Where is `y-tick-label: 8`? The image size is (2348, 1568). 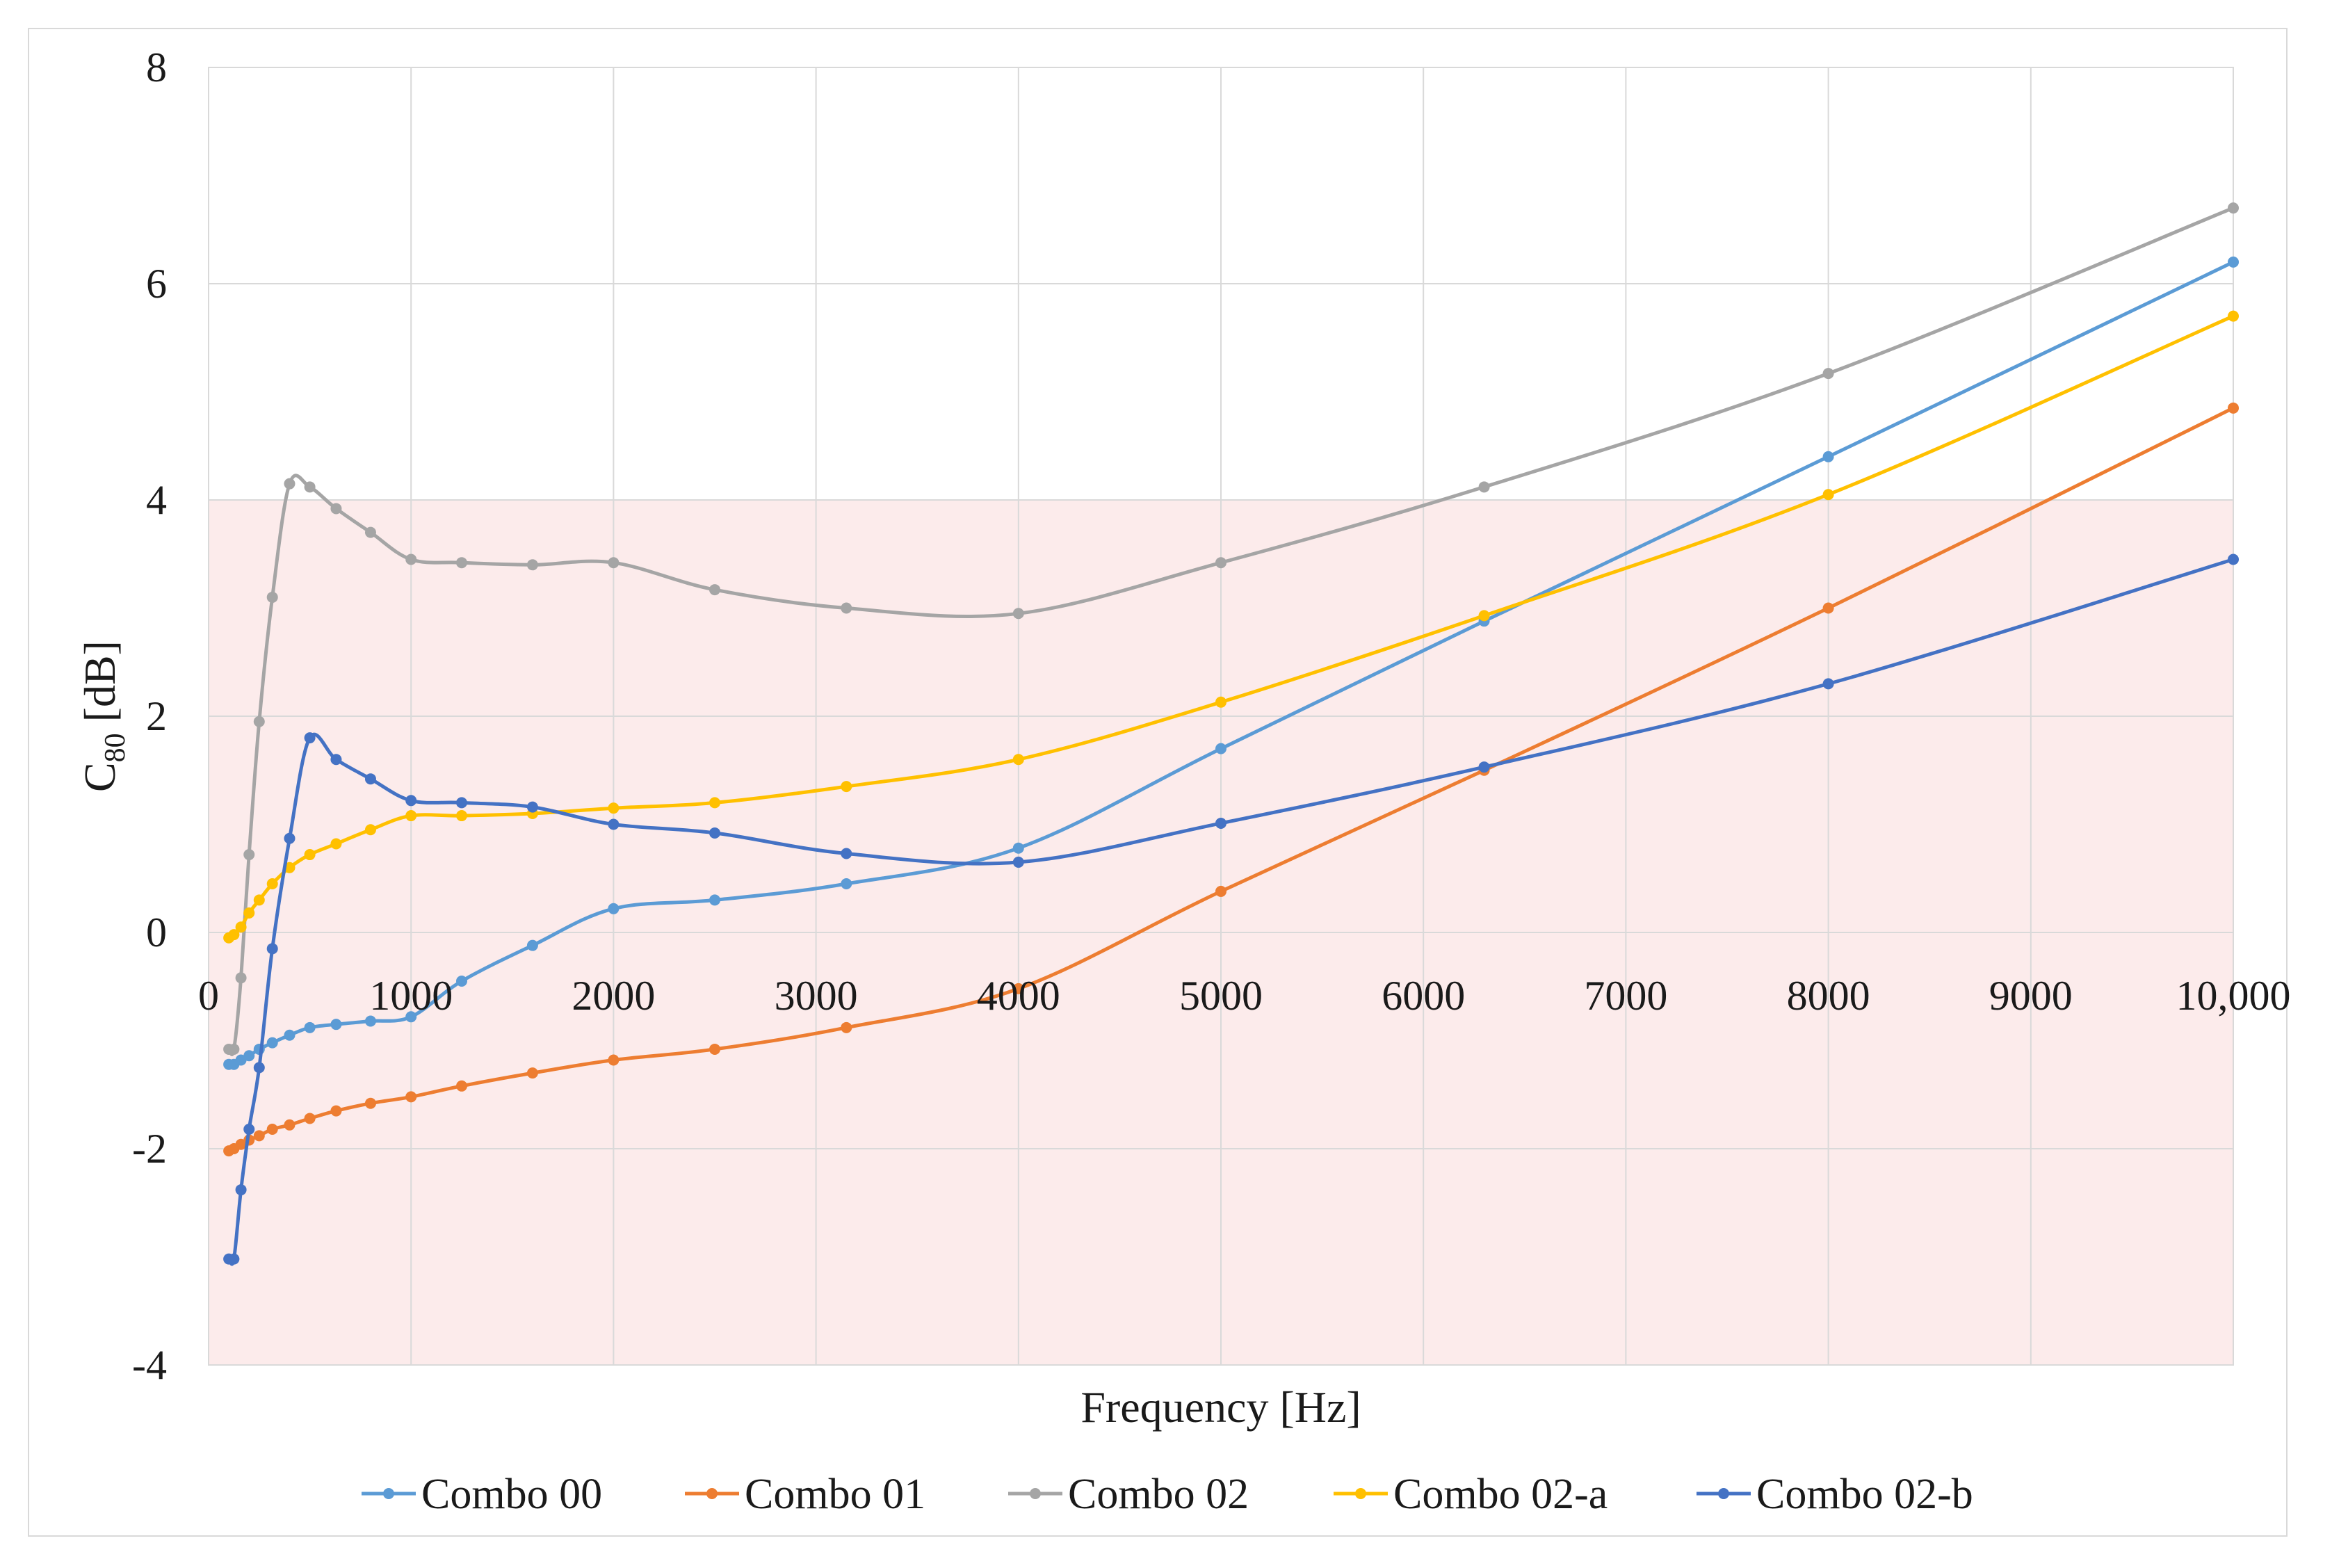
y-tick-label: 8 is located at coordinates (156, 67).